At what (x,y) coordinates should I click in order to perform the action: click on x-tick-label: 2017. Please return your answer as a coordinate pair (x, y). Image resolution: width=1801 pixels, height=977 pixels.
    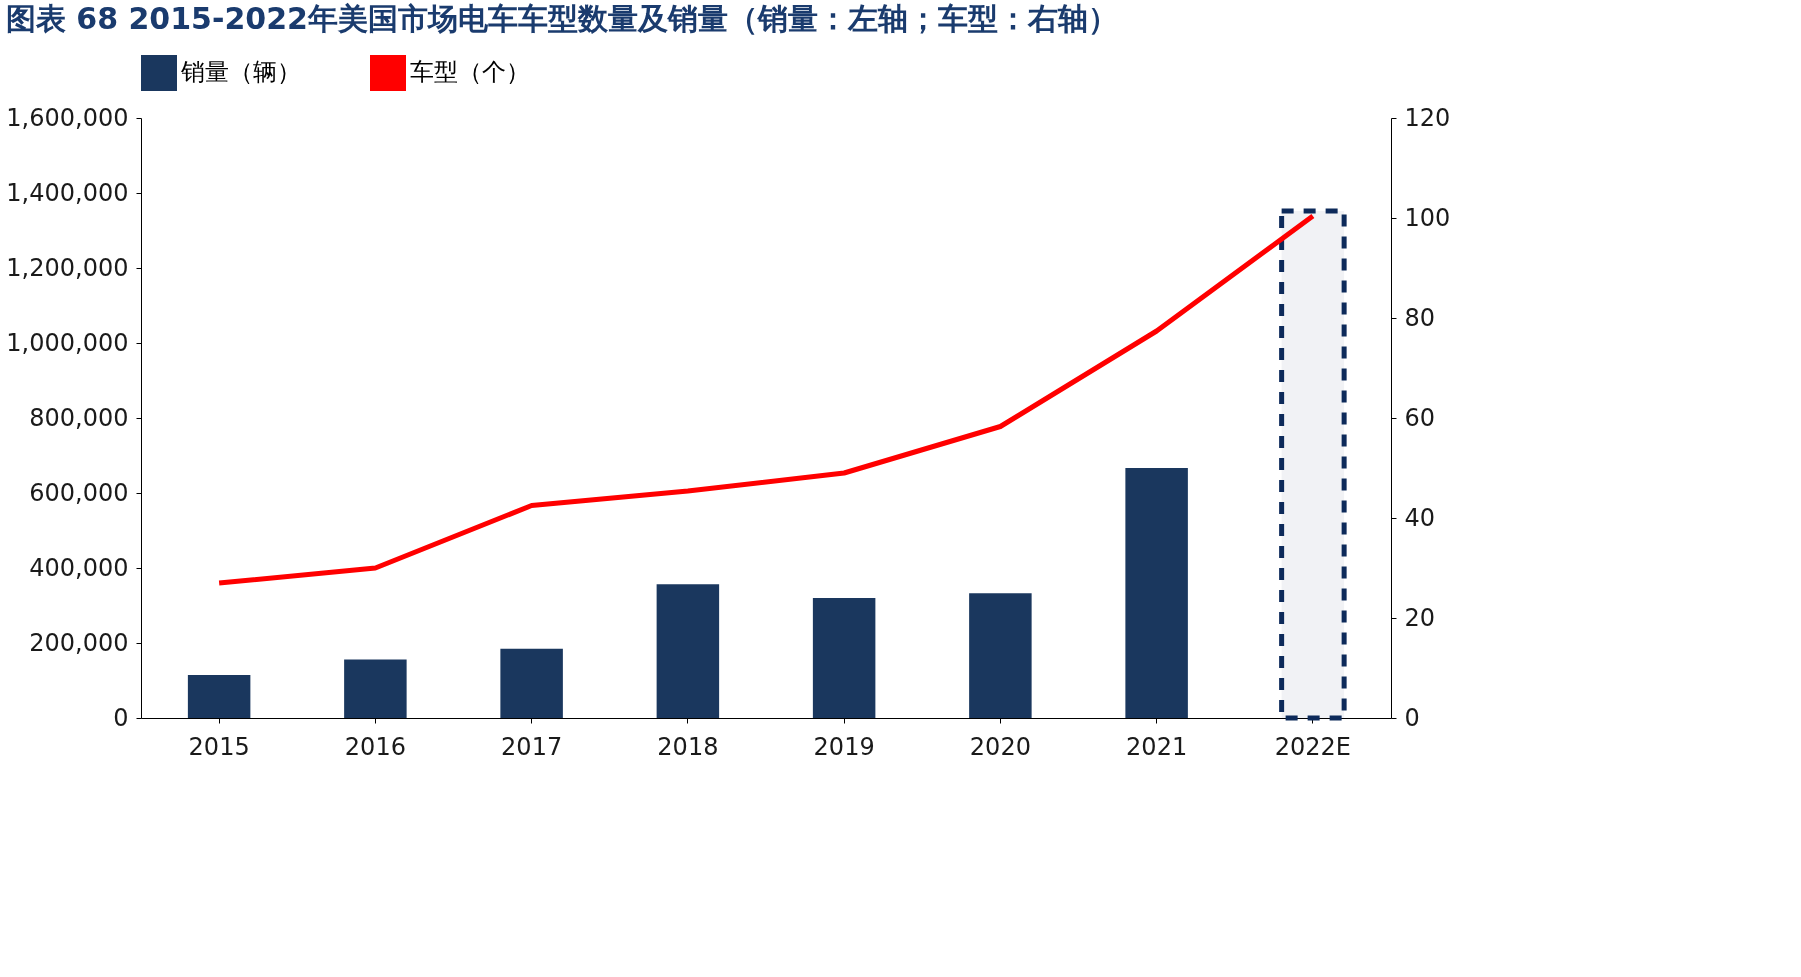
    Looking at the image, I should click on (532, 746).